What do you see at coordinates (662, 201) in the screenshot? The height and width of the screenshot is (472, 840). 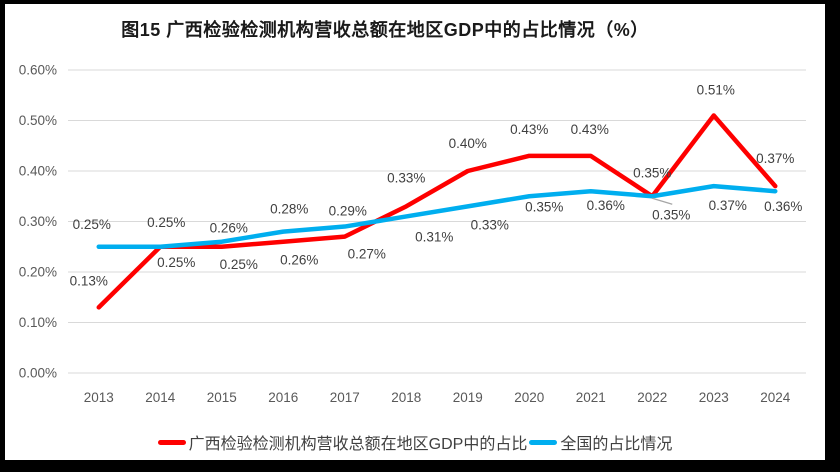 I see `leader-lines` at bounding box center [662, 201].